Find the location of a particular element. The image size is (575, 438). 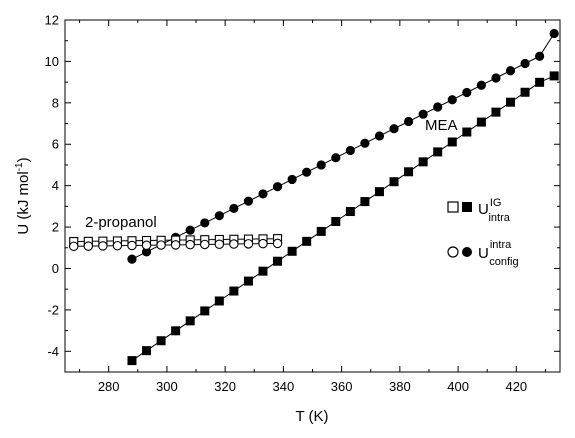

x-tick-label: 340 is located at coordinates (284, 386).